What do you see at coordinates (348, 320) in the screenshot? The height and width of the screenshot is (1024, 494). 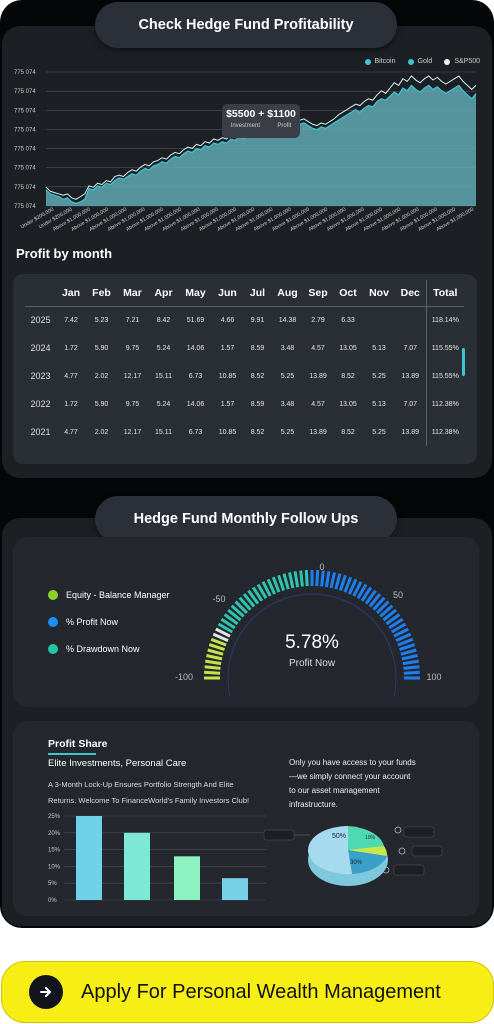 I see `month-cell: 6.33` at bounding box center [348, 320].